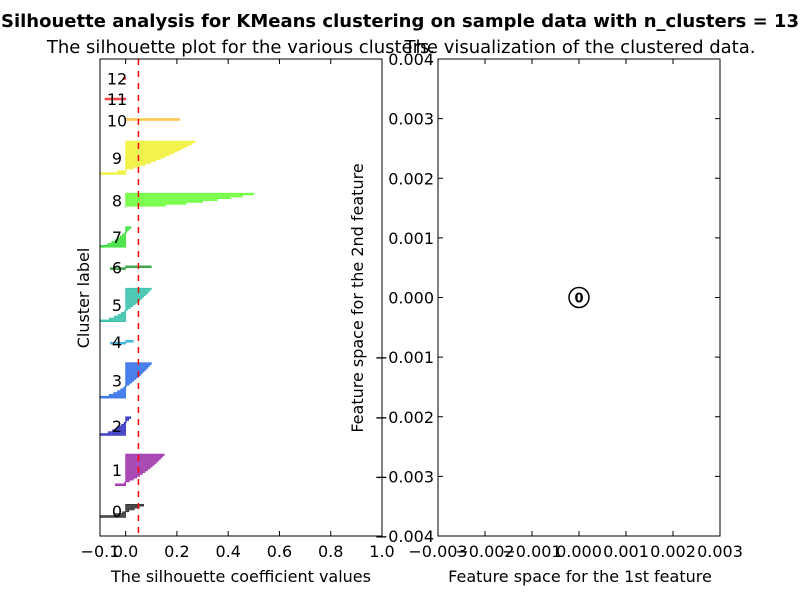 The image size is (800, 597). Describe the element at coordinates (404, 417) in the screenshot. I see `scatter-y-tick-label: −0.002` at that location.